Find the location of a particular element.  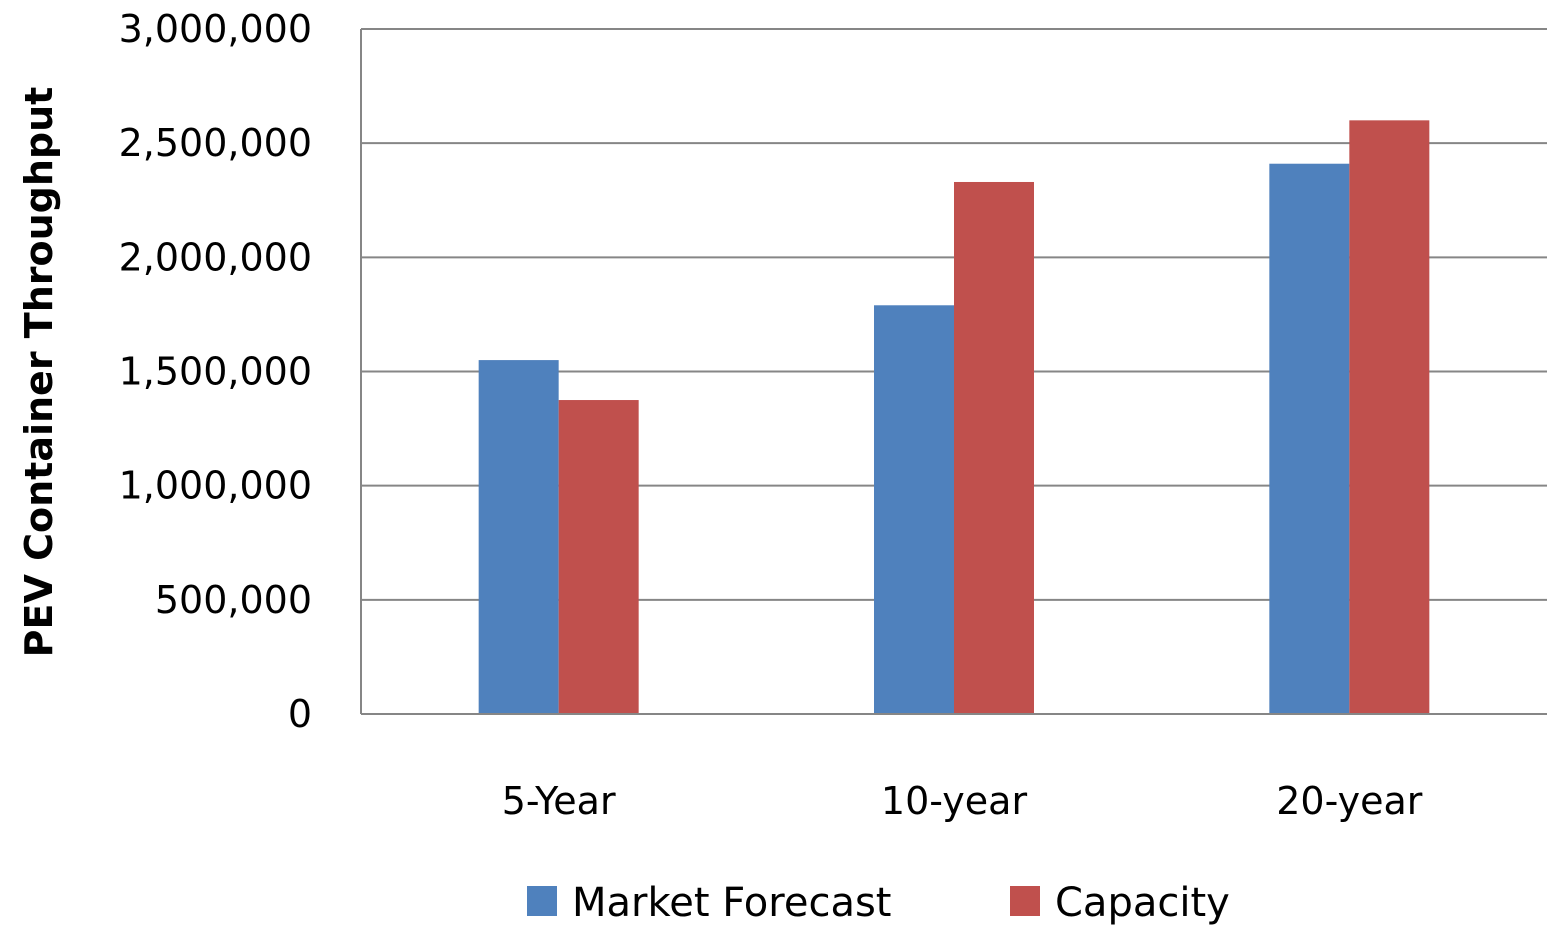

x-tick-label: 10-year is located at coordinates (954, 801).